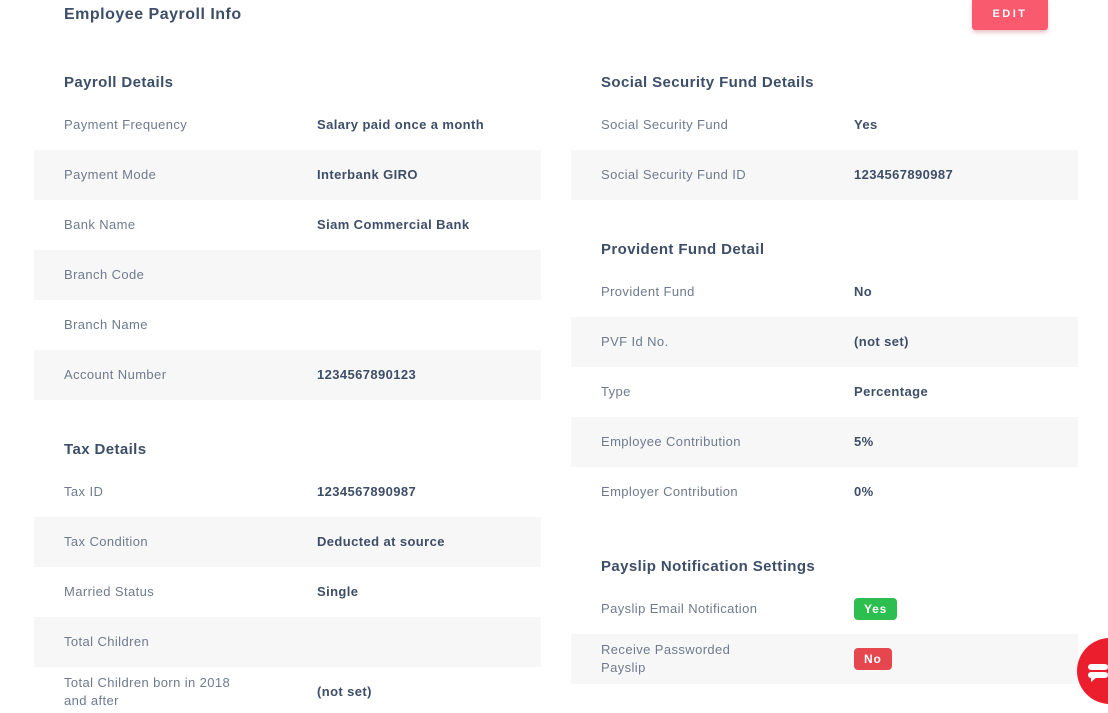 The height and width of the screenshot is (713, 1108). What do you see at coordinates (635, 341) in the screenshot?
I see `row-label: PVF Id No.` at bounding box center [635, 341].